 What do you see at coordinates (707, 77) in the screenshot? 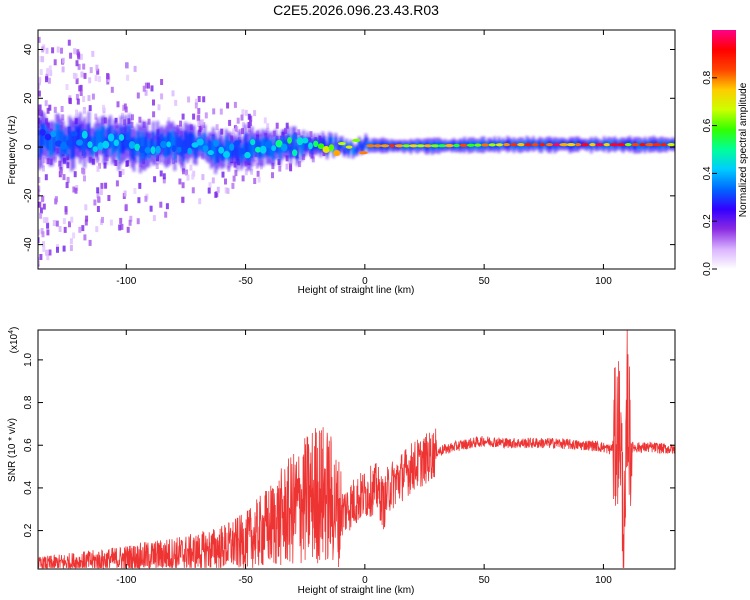
I see `colorbar-tick-label: 0.8` at bounding box center [707, 77].